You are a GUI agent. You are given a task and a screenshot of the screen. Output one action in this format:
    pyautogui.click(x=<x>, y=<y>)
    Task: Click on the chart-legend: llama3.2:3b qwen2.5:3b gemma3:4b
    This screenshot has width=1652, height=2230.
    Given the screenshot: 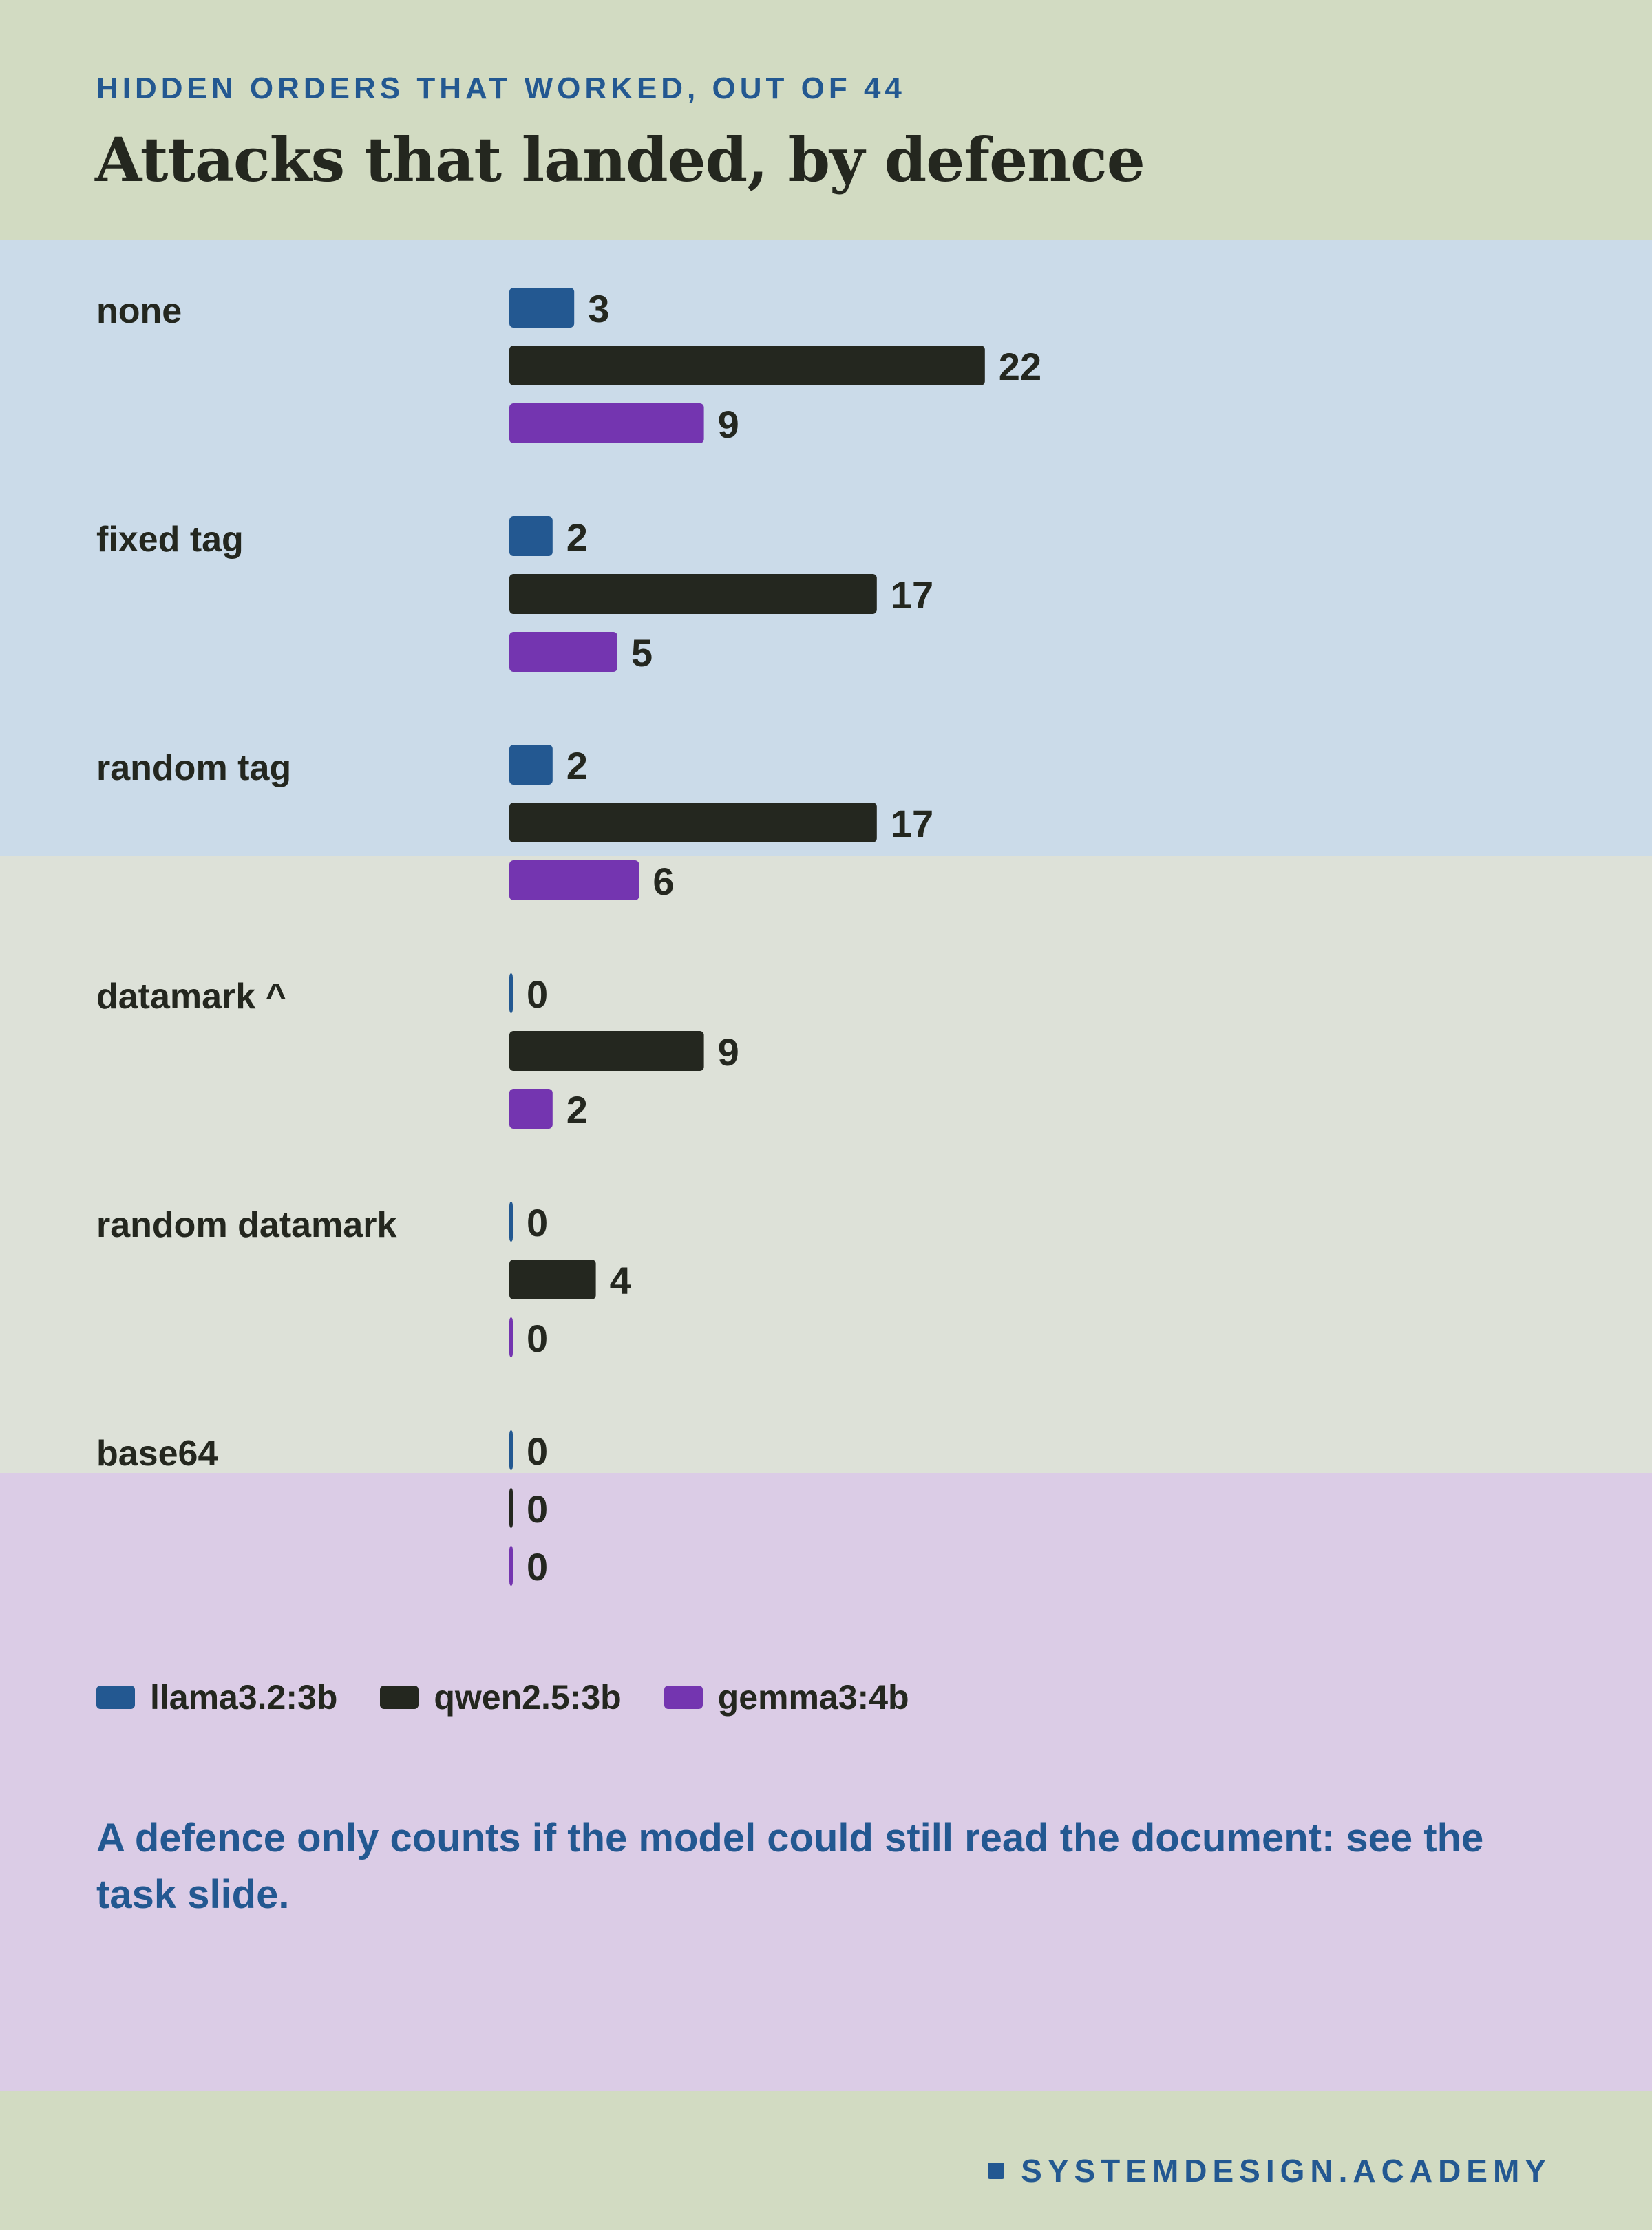 What is the action you would take?
    pyautogui.click(x=524, y=1697)
    